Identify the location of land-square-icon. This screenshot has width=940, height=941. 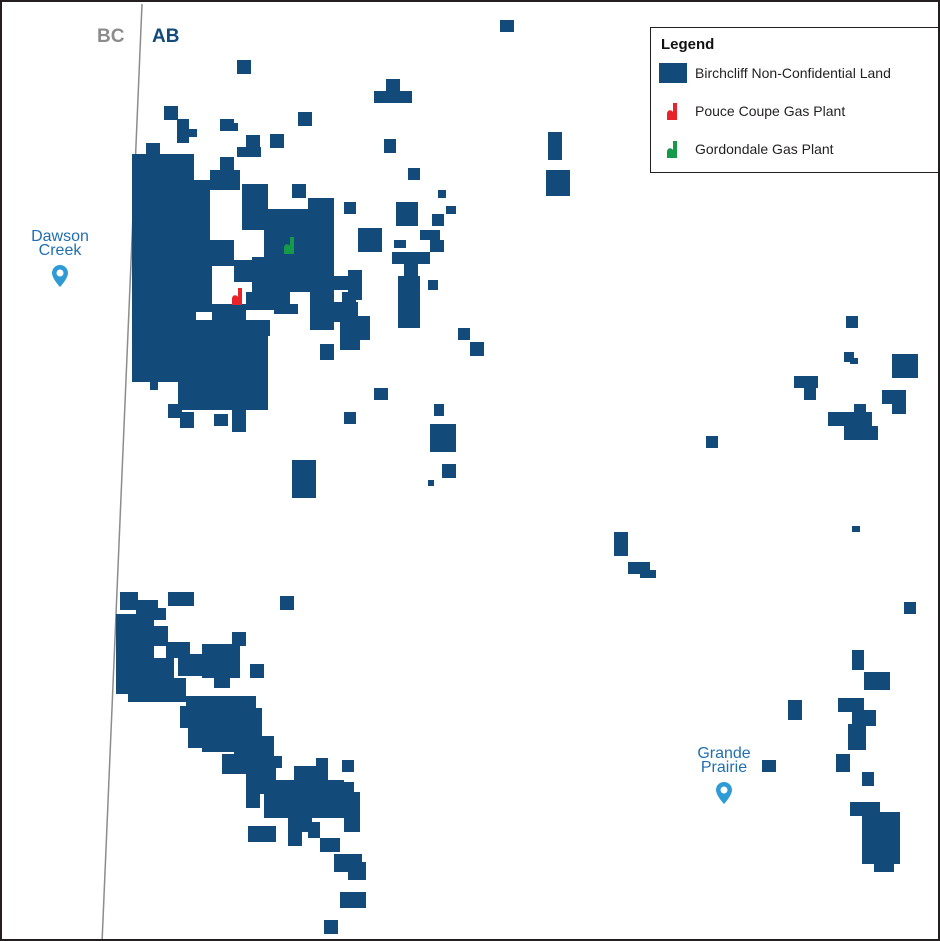
(673, 73).